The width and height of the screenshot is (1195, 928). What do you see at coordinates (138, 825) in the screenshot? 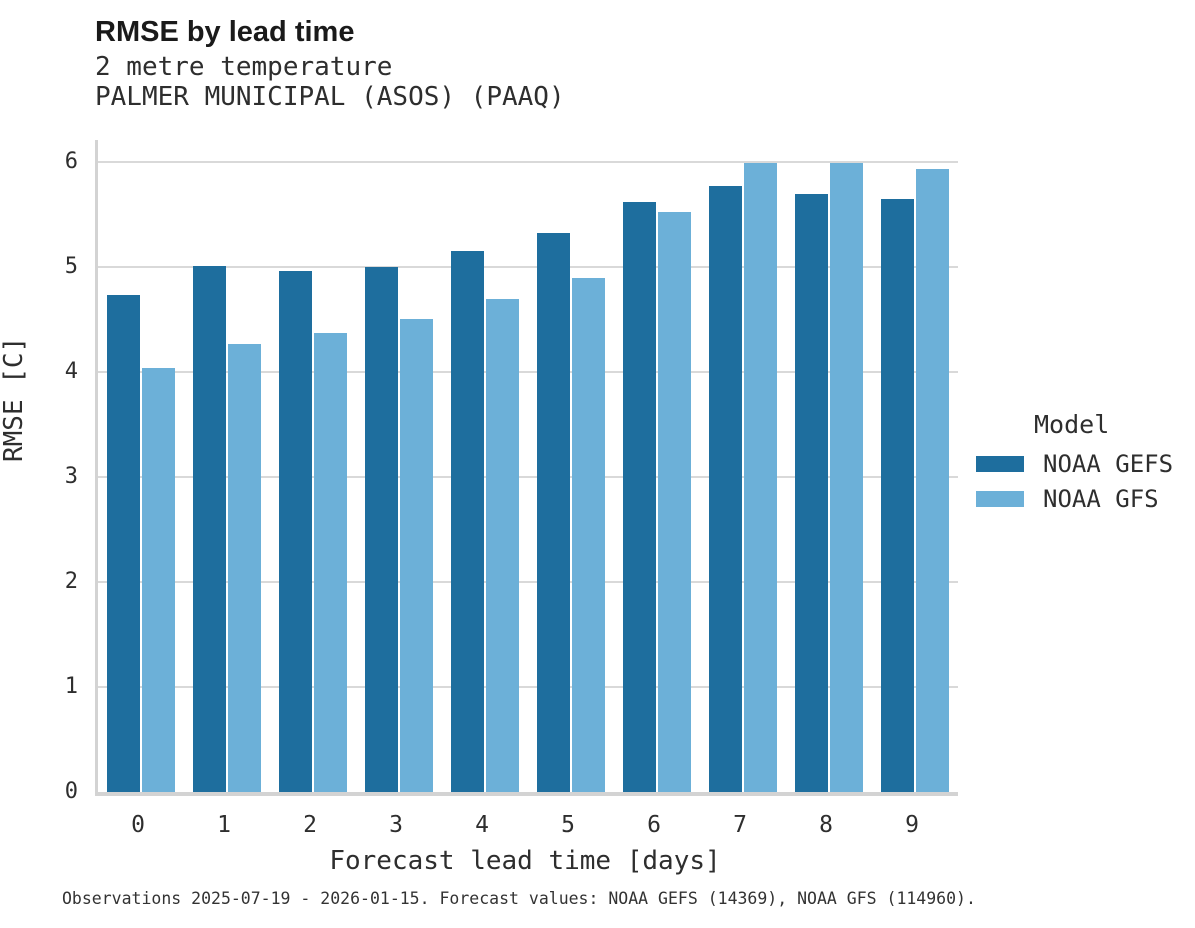
I see `x-tick-0: 0` at bounding box center [138, 825].